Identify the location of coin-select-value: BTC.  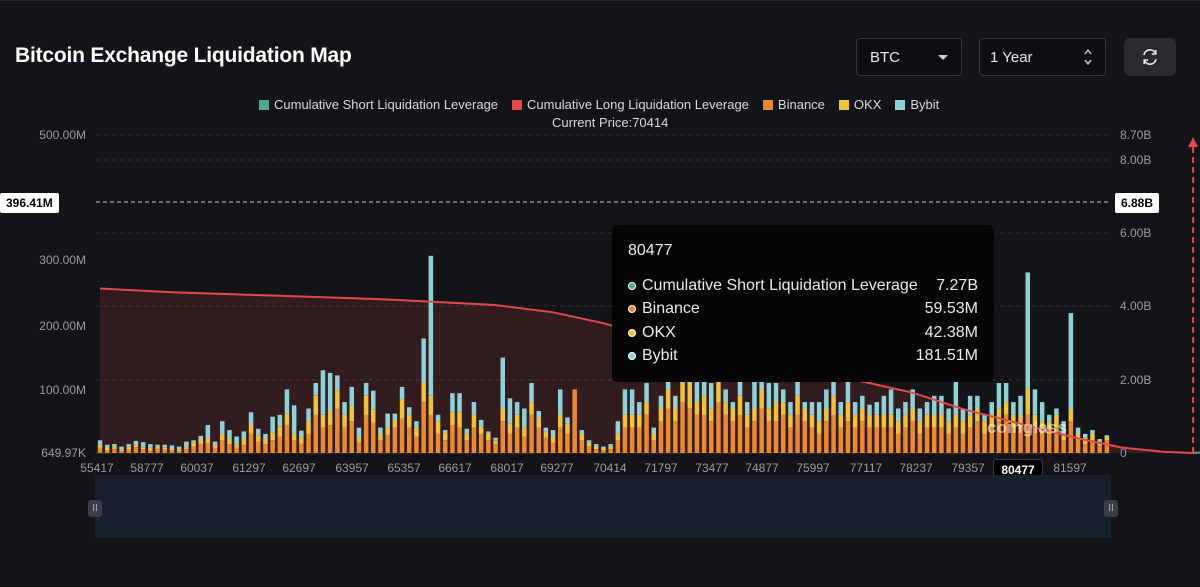
(885, 57).